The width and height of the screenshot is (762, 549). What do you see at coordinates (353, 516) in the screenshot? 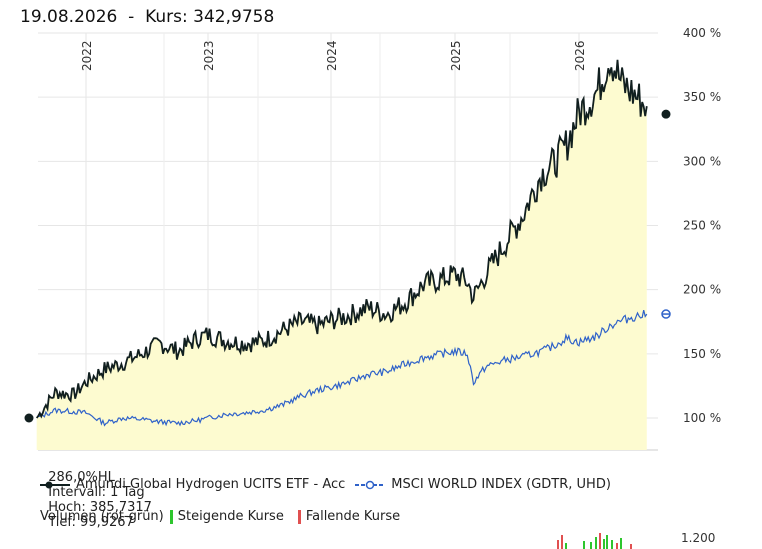
I see `volume-falling-label: Fallende Kurse` at bounding box center [353, 516].